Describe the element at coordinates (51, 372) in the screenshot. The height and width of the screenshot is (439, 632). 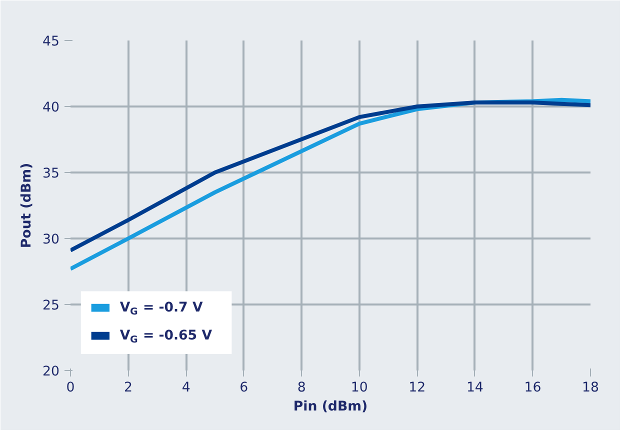
I see `y-tick-label: 20` at that location.